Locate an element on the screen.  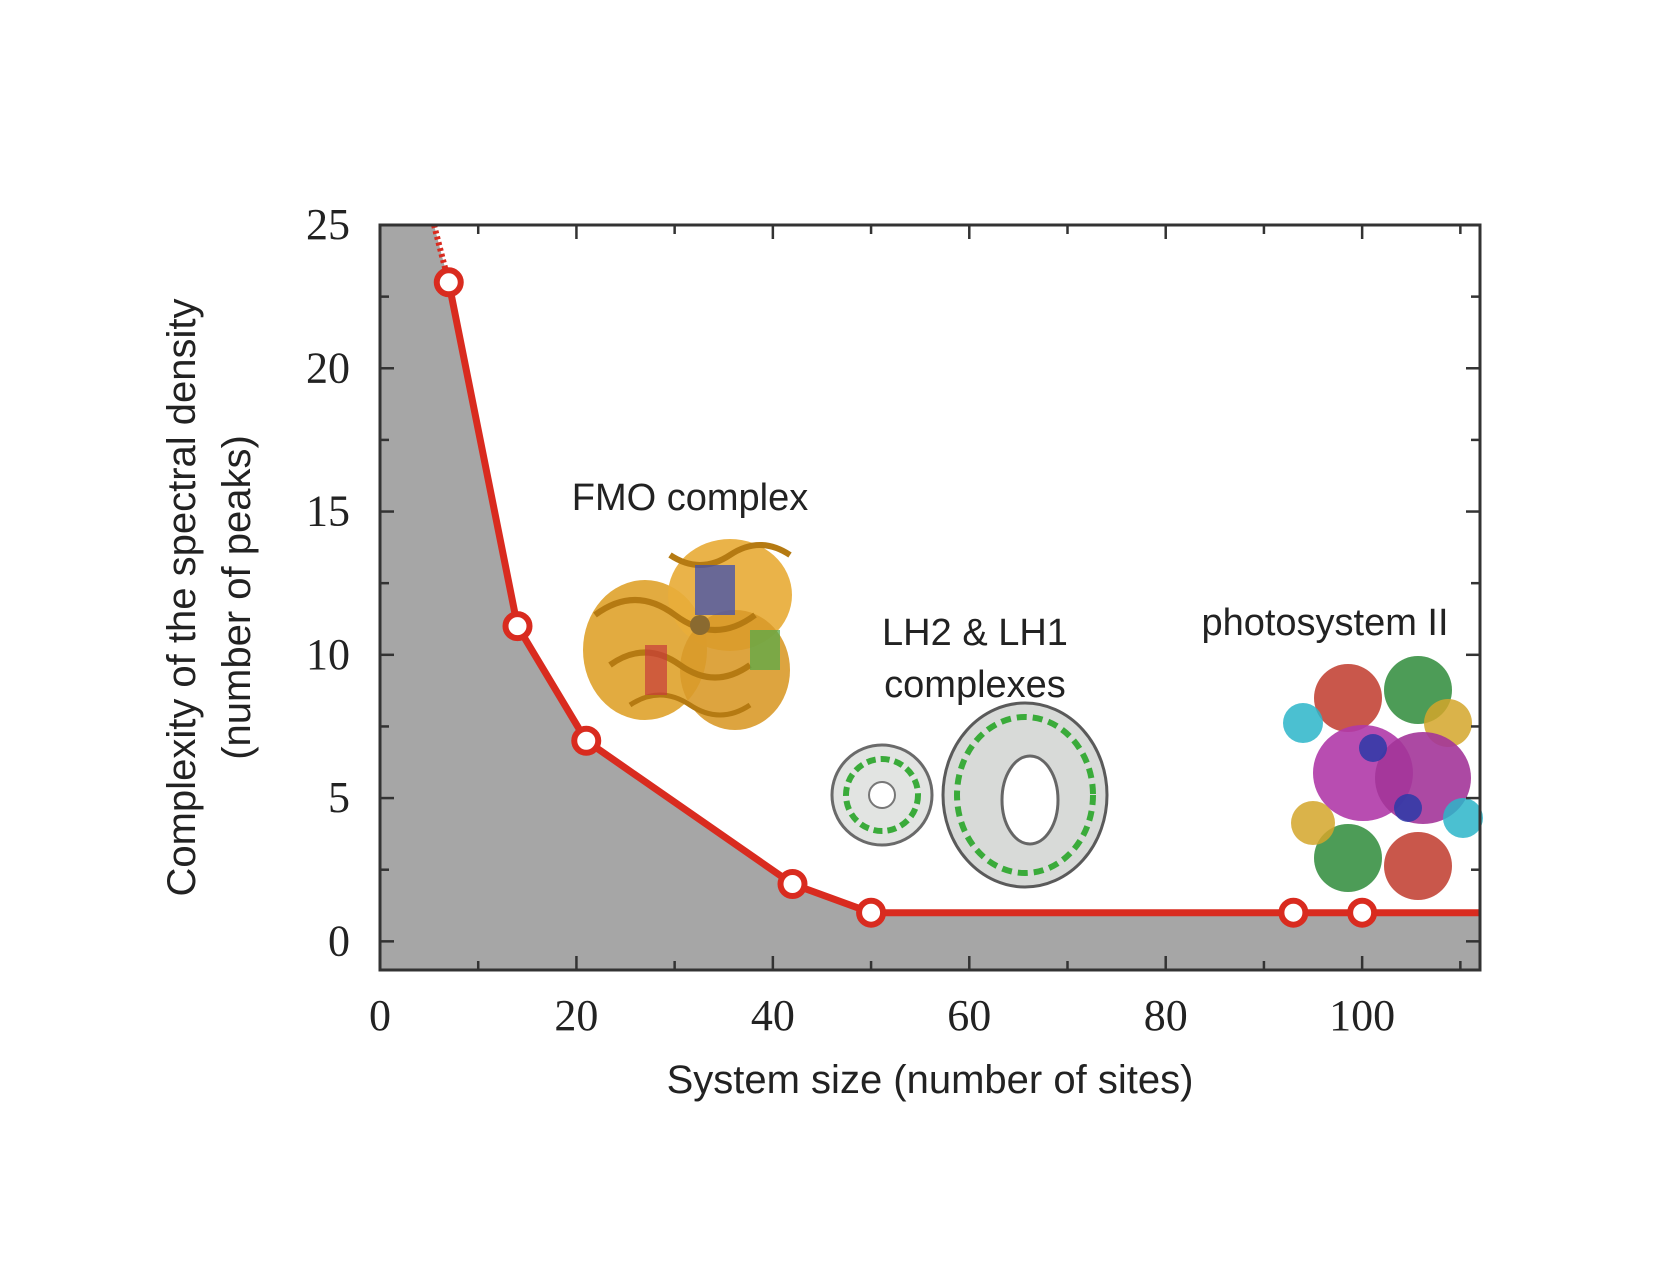
y-axis-title-line: Complexity of the spectral density is located at coordinates (182, 597).